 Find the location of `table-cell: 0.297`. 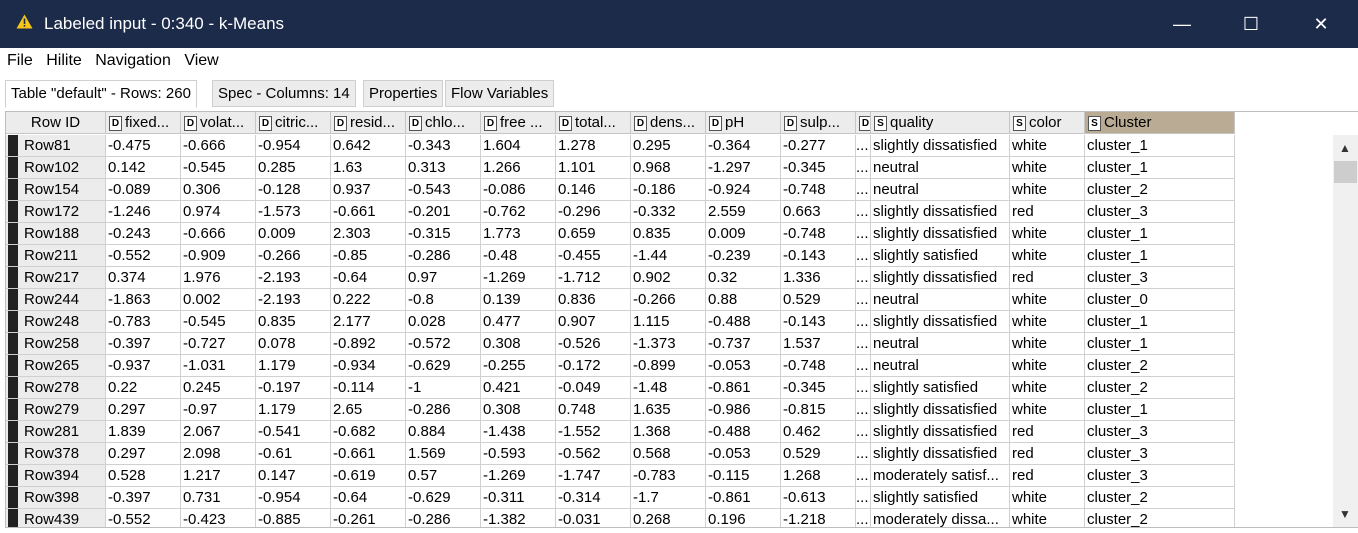

table-cell: 0.297 is located at coordinates (143, 454).